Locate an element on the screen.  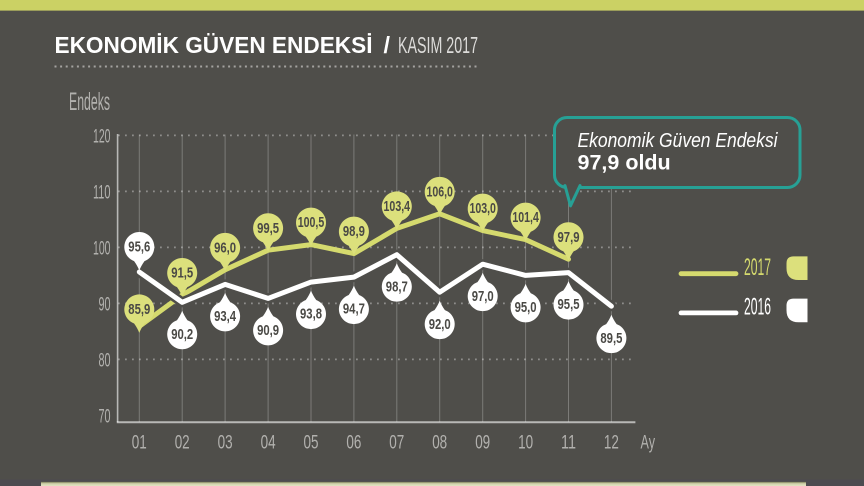
svg-text: 03 is located at coordinates (225, 442).